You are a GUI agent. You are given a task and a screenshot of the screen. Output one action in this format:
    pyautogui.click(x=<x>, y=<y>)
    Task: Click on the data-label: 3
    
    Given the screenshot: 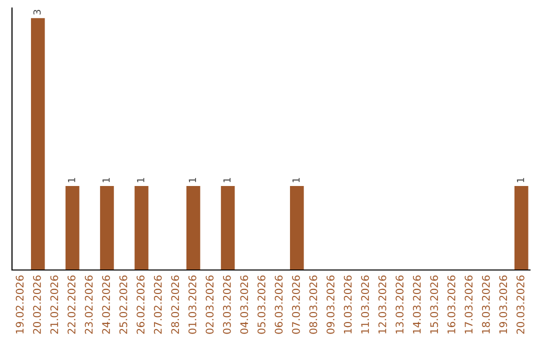 What is the action you would take?
    pyautogui.click(x=37, y=12)
    